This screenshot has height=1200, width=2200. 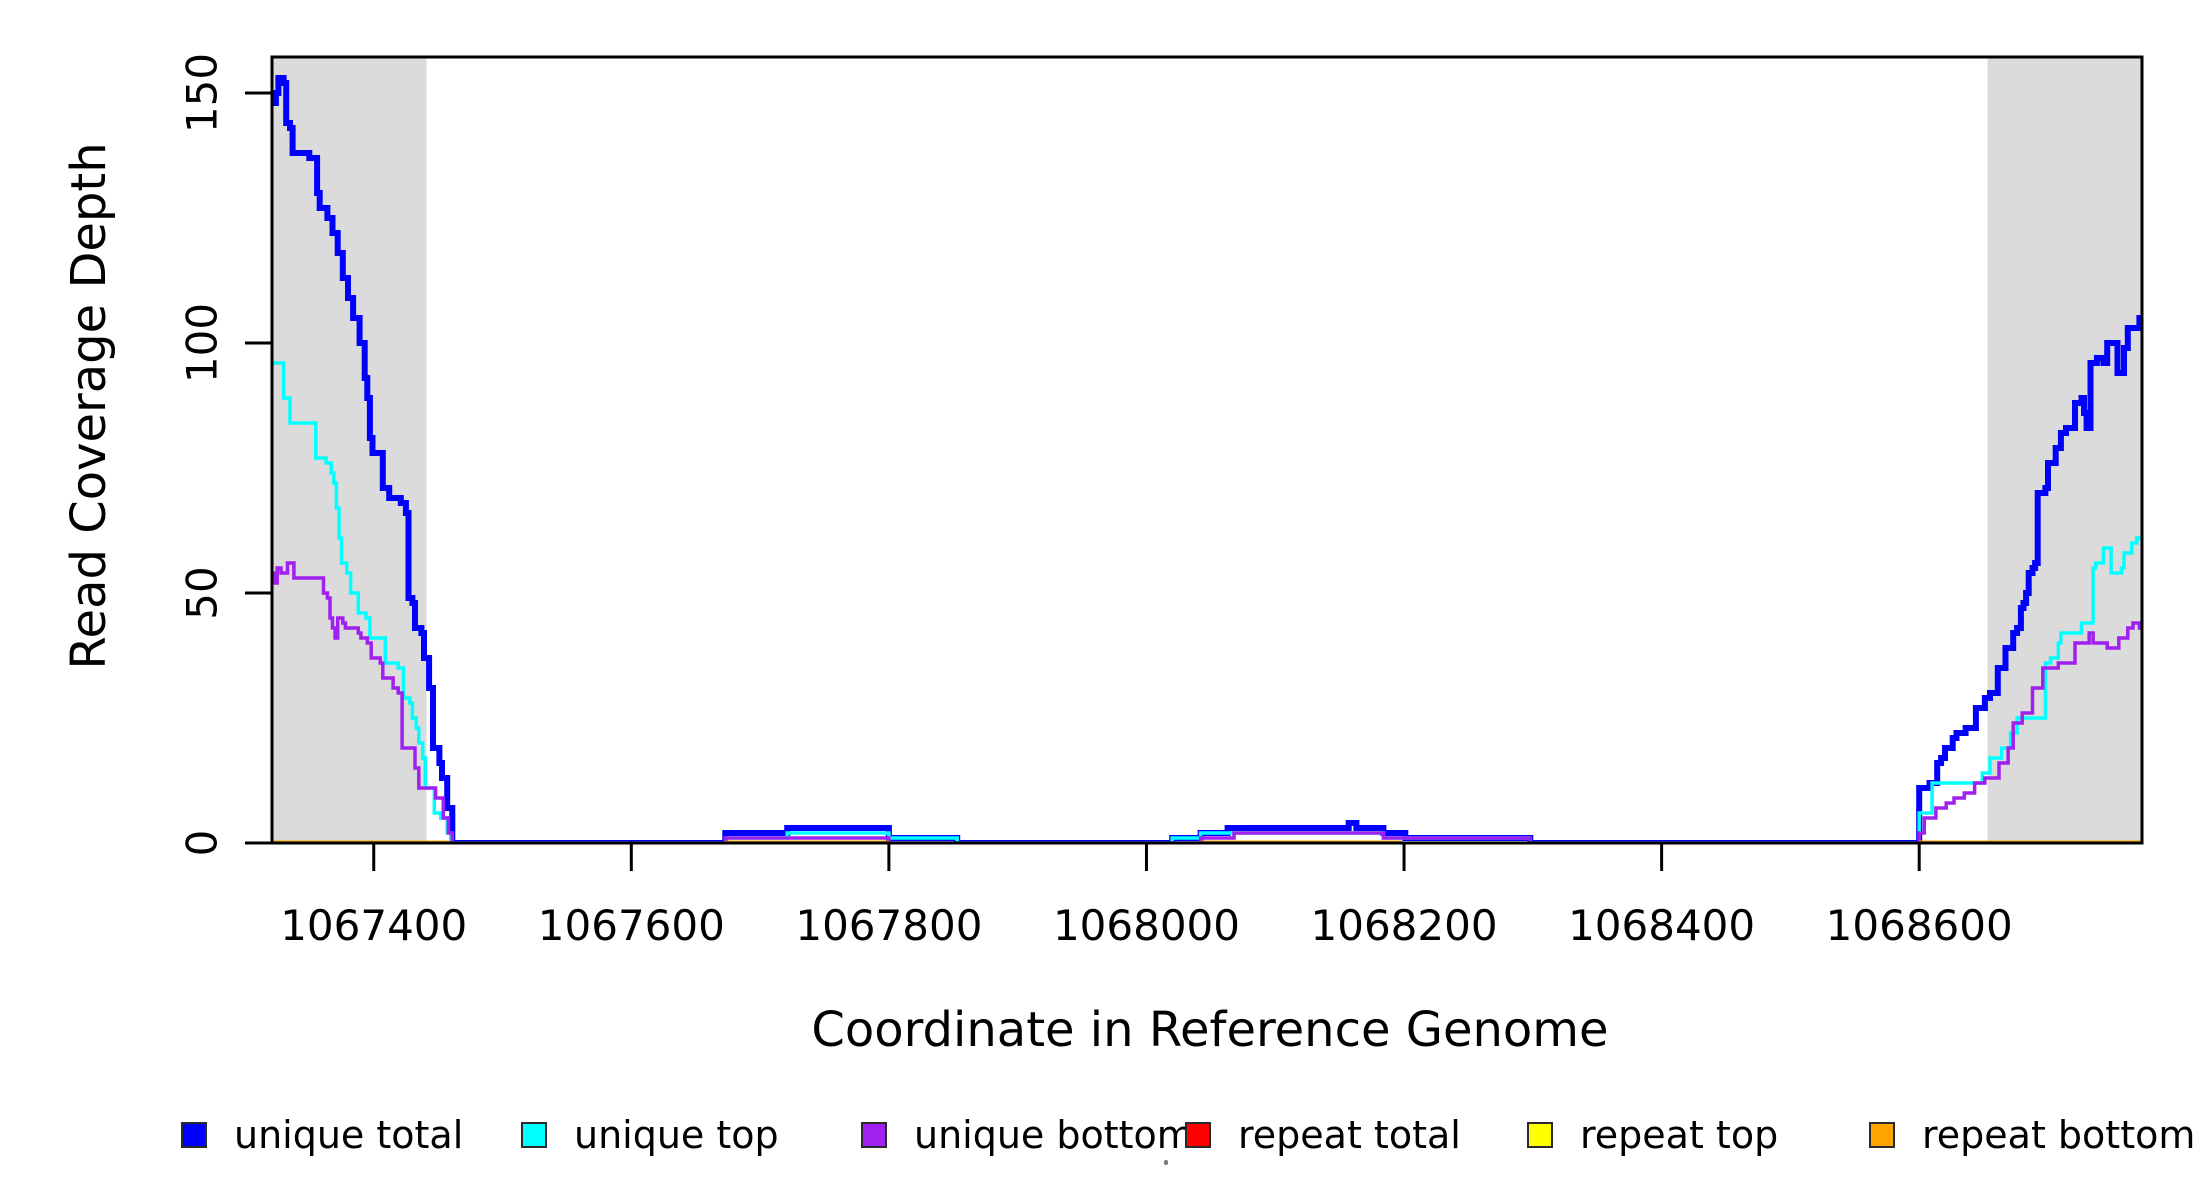 I want to click on legend-swatch-repeat-total, so click(x=1198, y=1135).